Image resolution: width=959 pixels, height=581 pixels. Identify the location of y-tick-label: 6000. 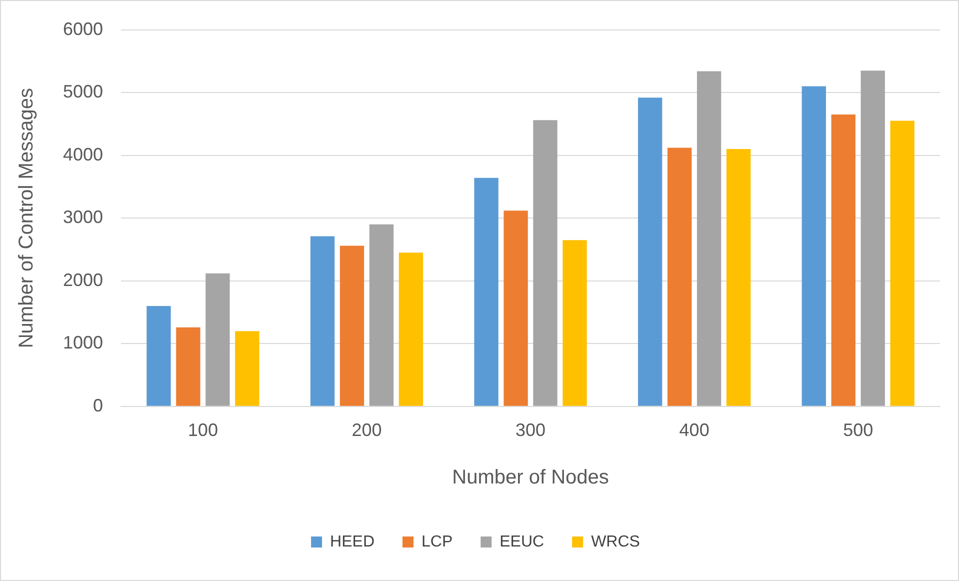
(83, 28).